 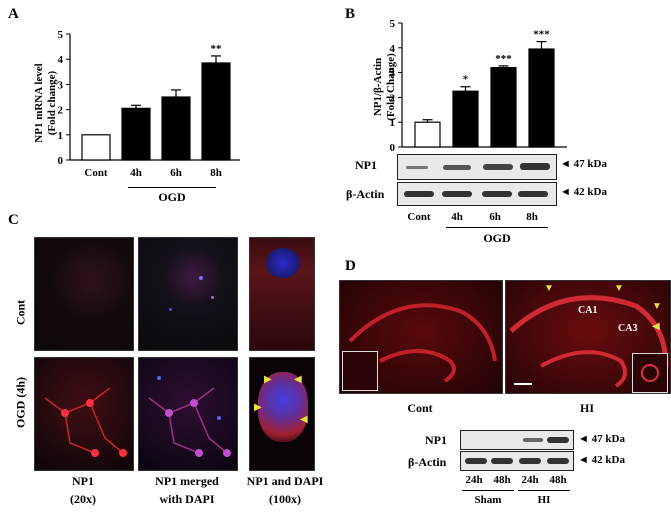 What do you see at coordinates (20, 402) in the screenshot?
I see `panel-c-row-label-ogd: OGD (4h)` at bounding box center [20, 402].